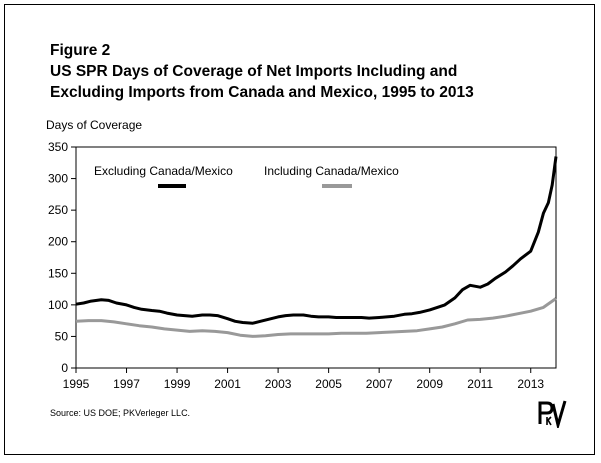 The height and width of the screenshot is (463, 601). Describe the element at coordinates (379, 384) in the screenshot. I see `x-tick-label: 2007` at that location.